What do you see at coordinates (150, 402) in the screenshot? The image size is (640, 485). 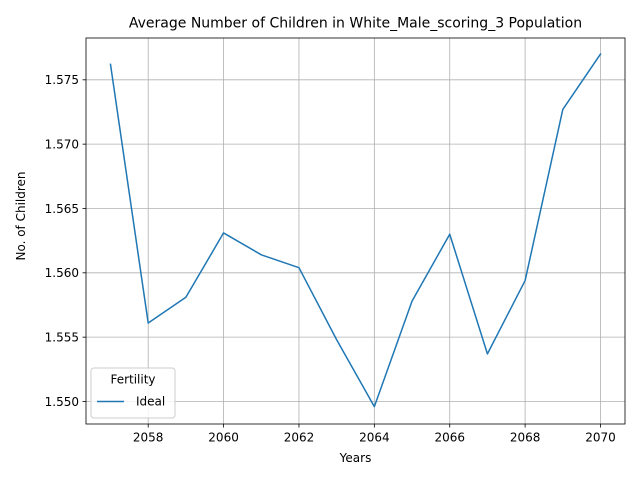 I see `legend-label-ideal: Ideal` at bounding box center [150, 402].